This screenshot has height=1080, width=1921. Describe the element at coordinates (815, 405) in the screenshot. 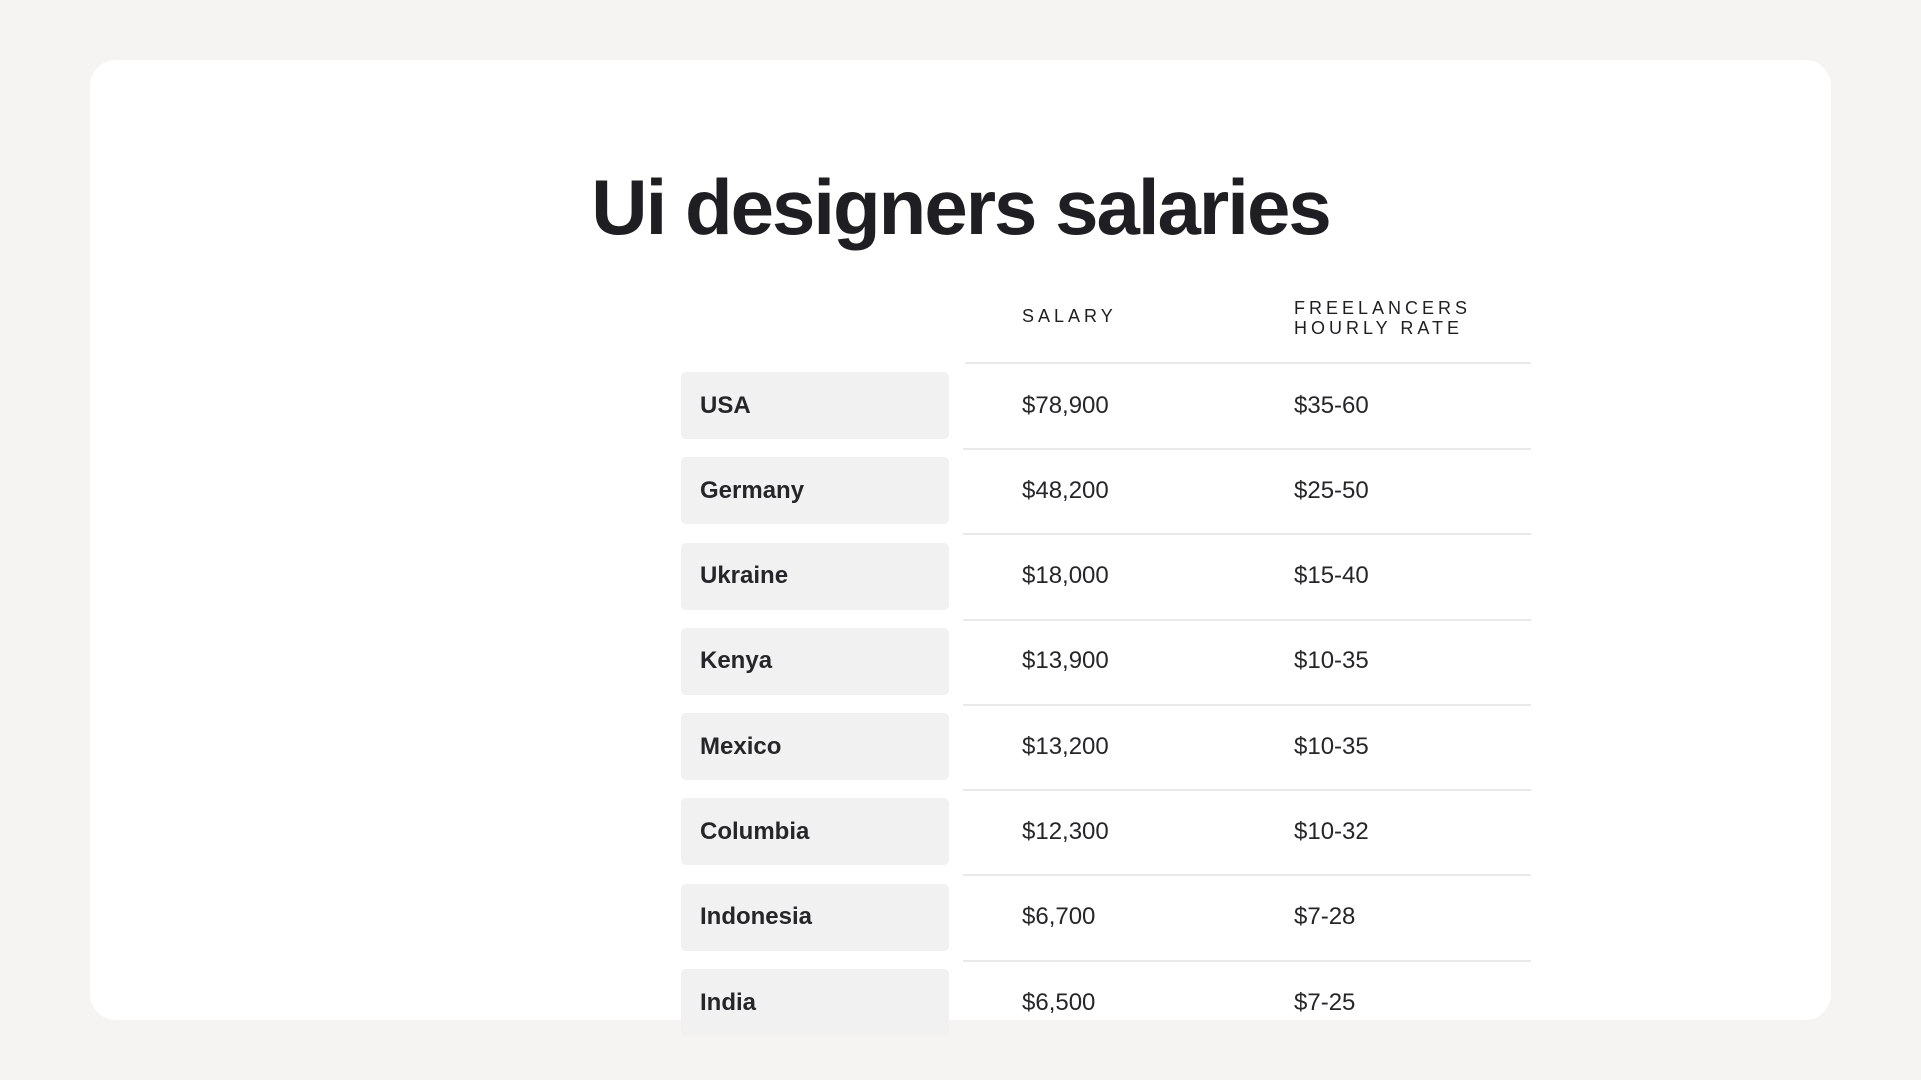

I see `country-cell: USA` at that location.